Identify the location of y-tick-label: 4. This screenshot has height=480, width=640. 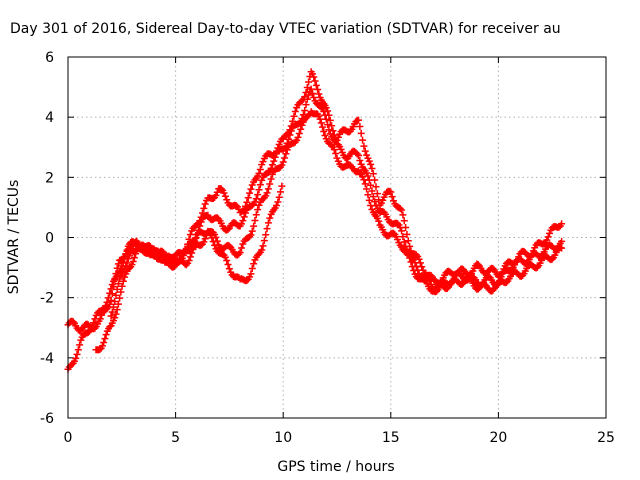
(49, 118).